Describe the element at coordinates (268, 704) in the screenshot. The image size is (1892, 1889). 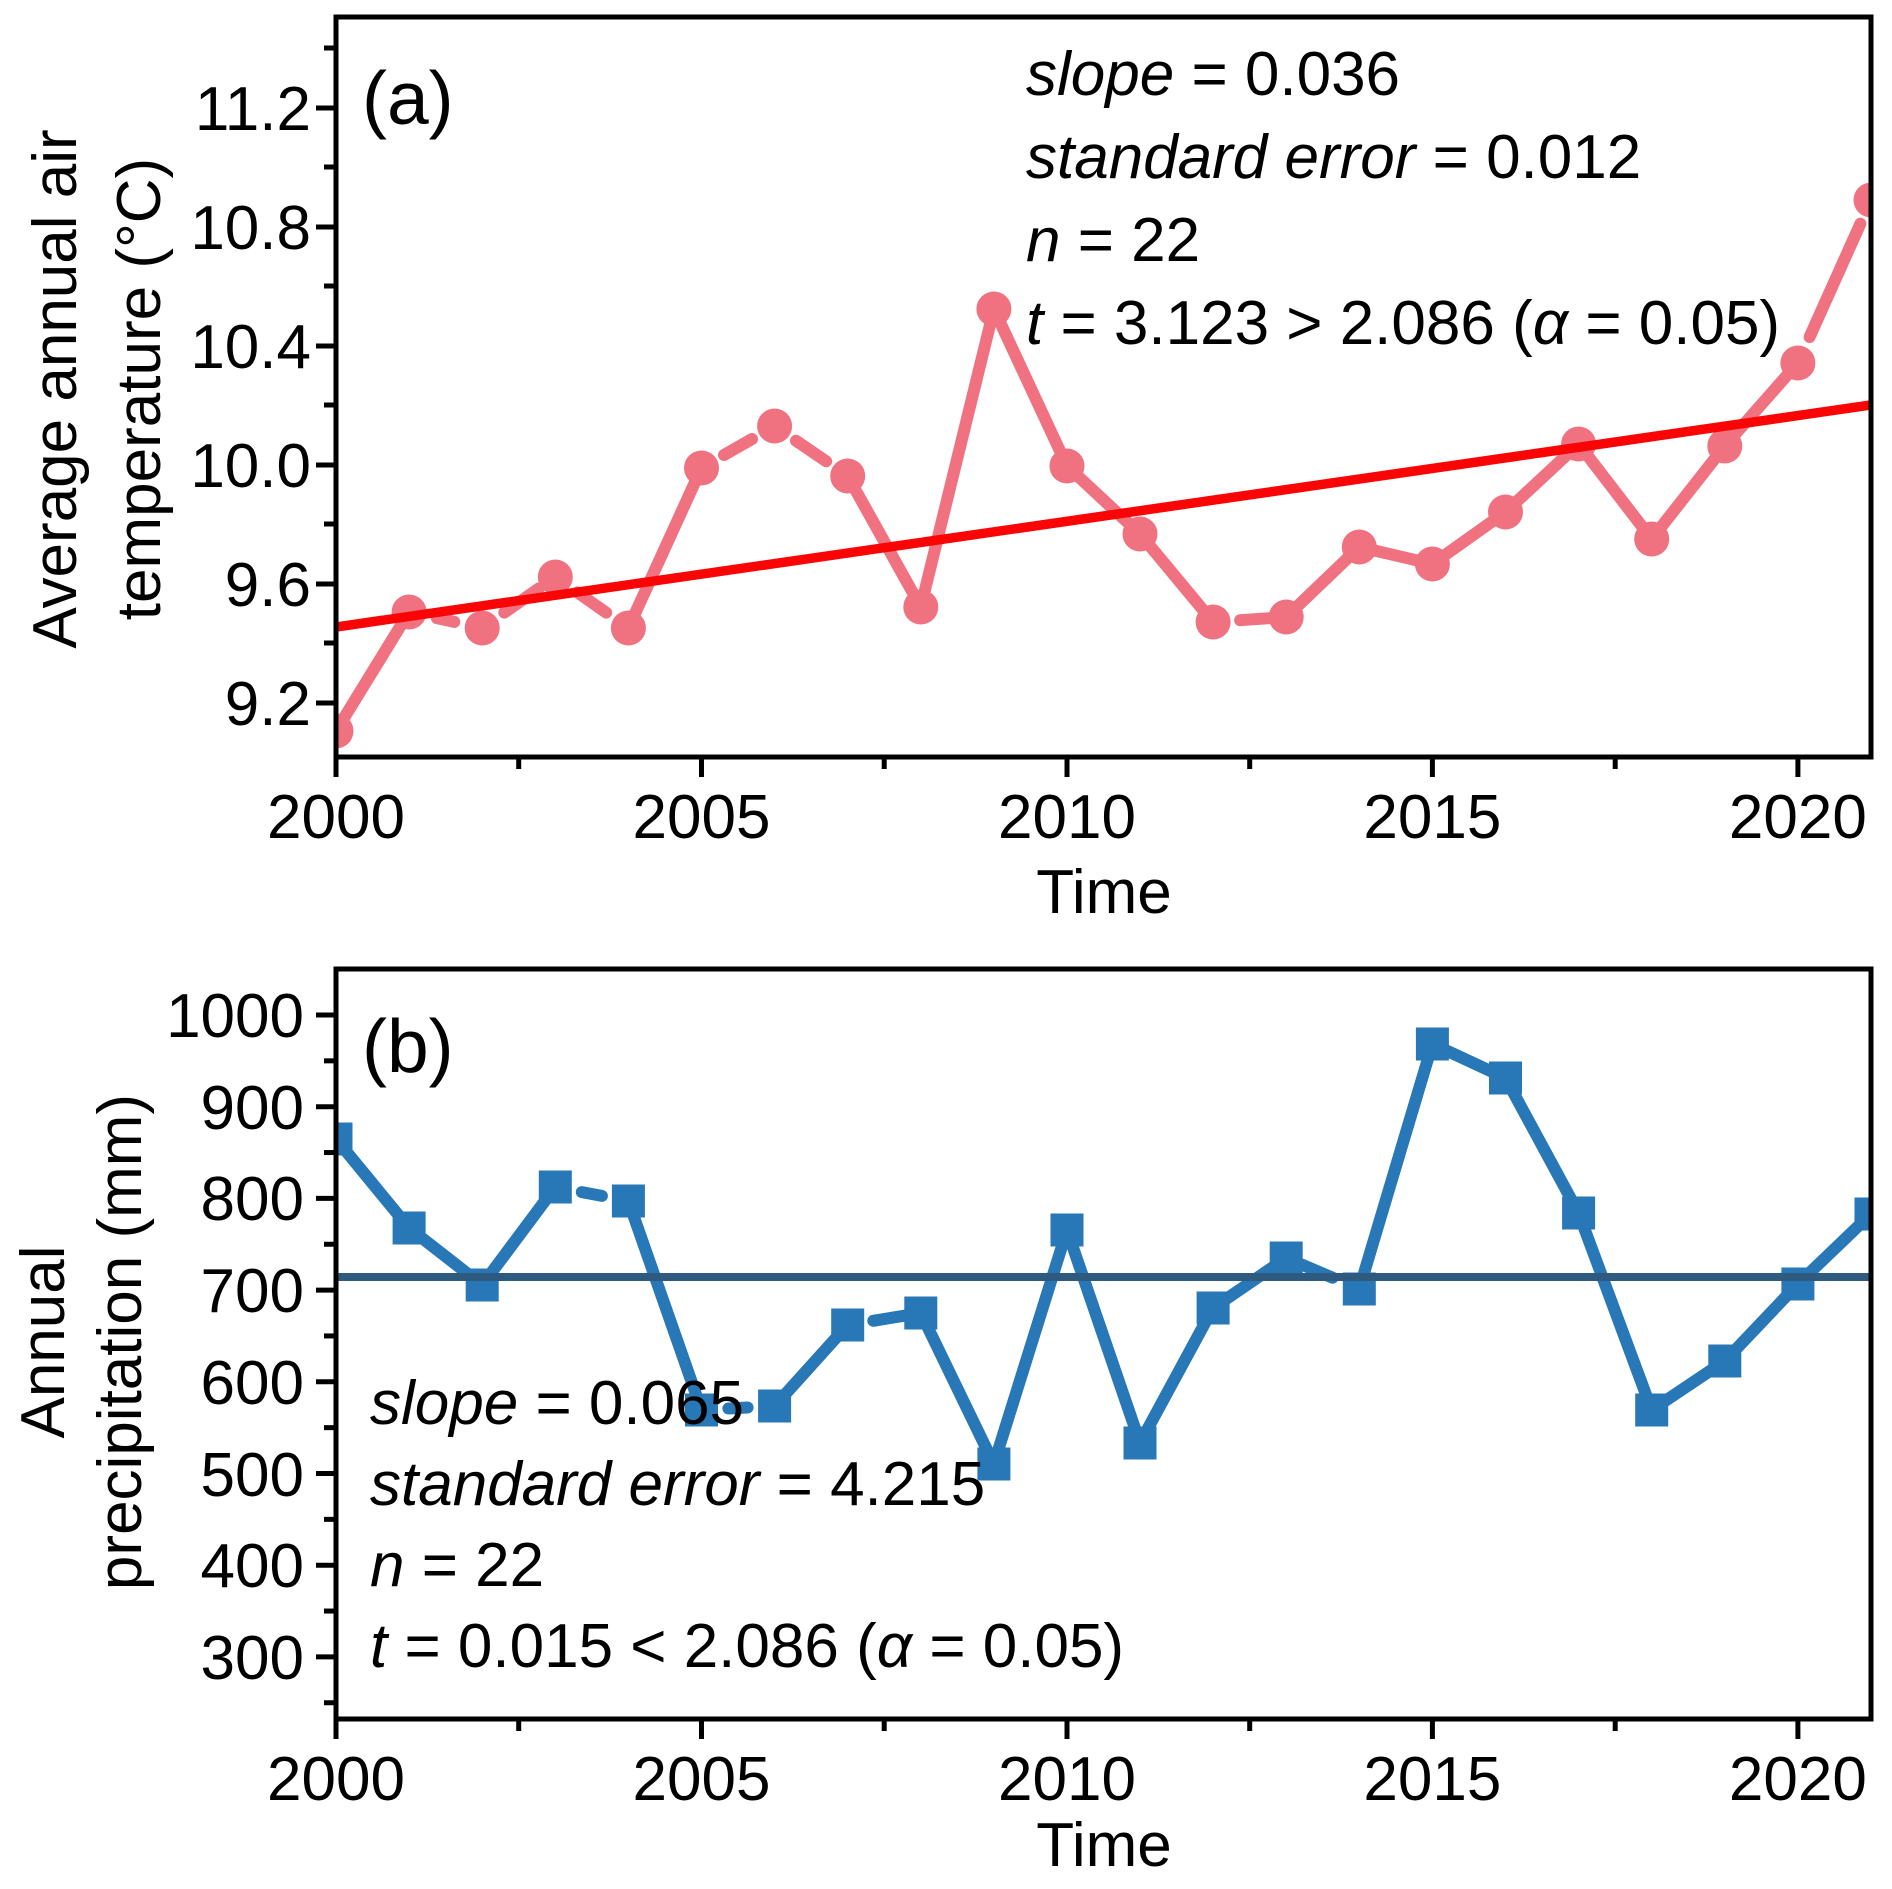
I see `svg-text: 9.2` at that location.